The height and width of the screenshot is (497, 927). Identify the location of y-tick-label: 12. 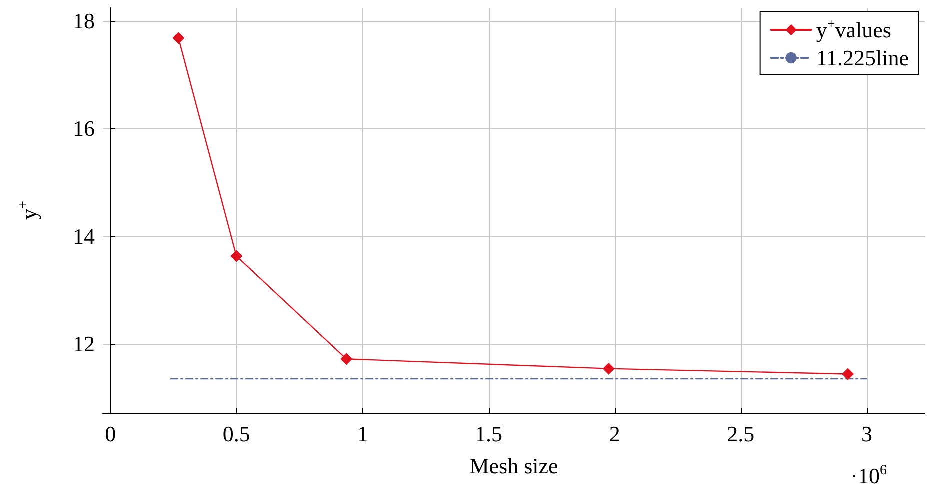
(84, 344).